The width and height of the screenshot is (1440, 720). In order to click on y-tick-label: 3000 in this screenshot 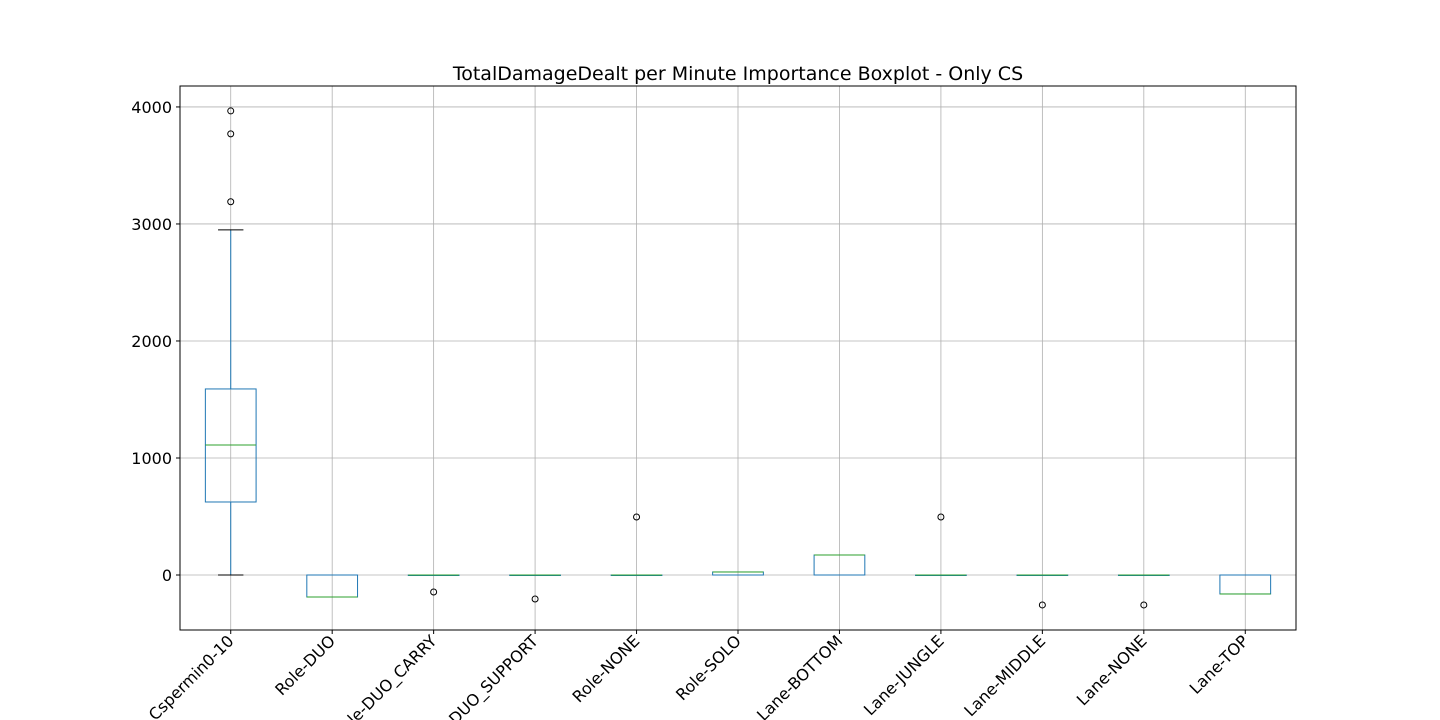, I will do `click(151, 224)`.